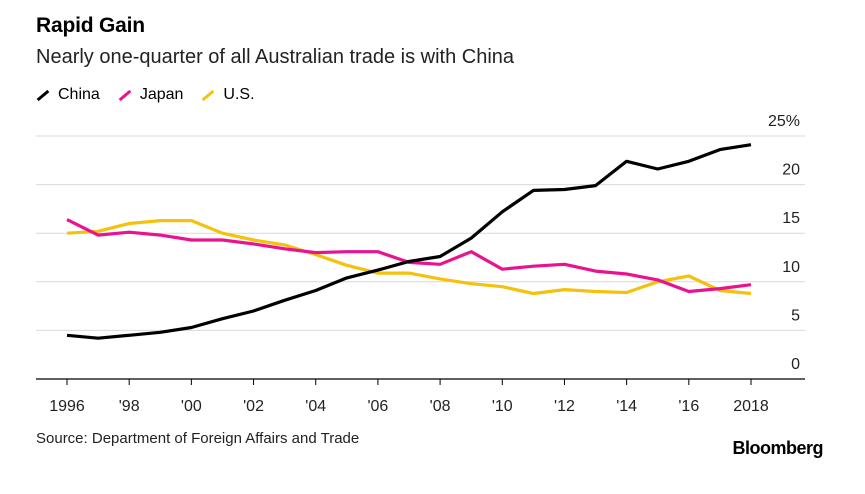  Describe the element at coordinates (420, 396) in the screenshot. I see `x-axis: 1996 '98 '00 '02 '04 '06 '08 '10 '12 '14 '16 2018` at that location.